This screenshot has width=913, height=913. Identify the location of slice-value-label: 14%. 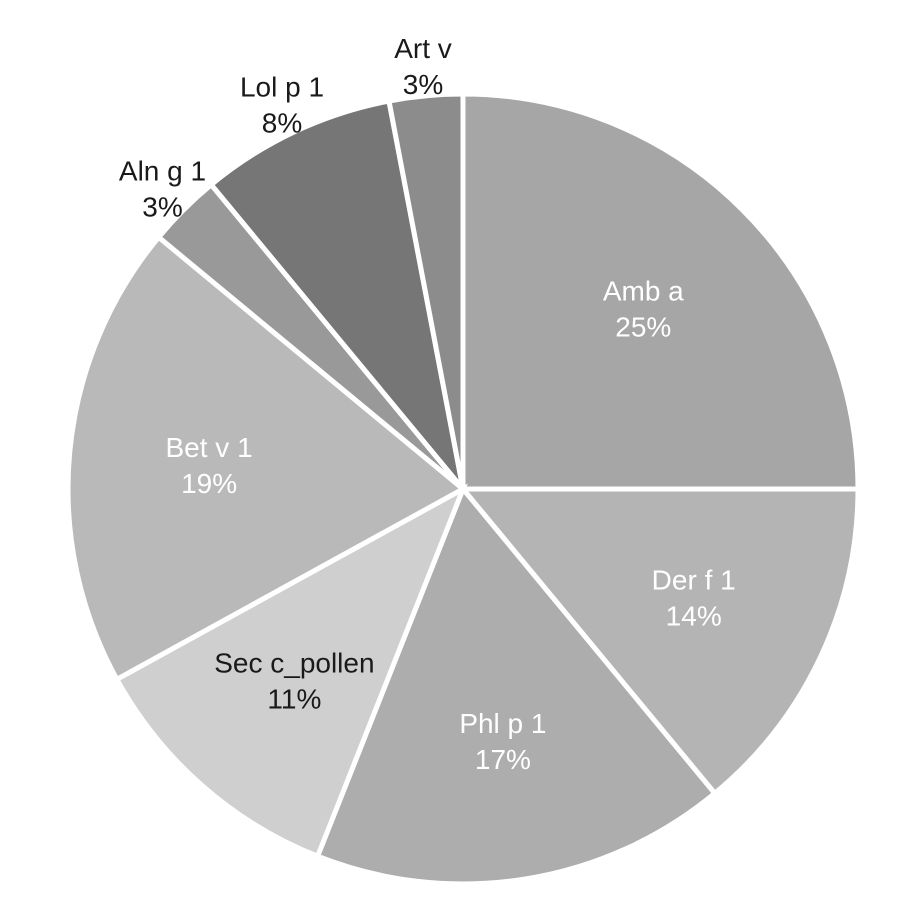
(694, 616).